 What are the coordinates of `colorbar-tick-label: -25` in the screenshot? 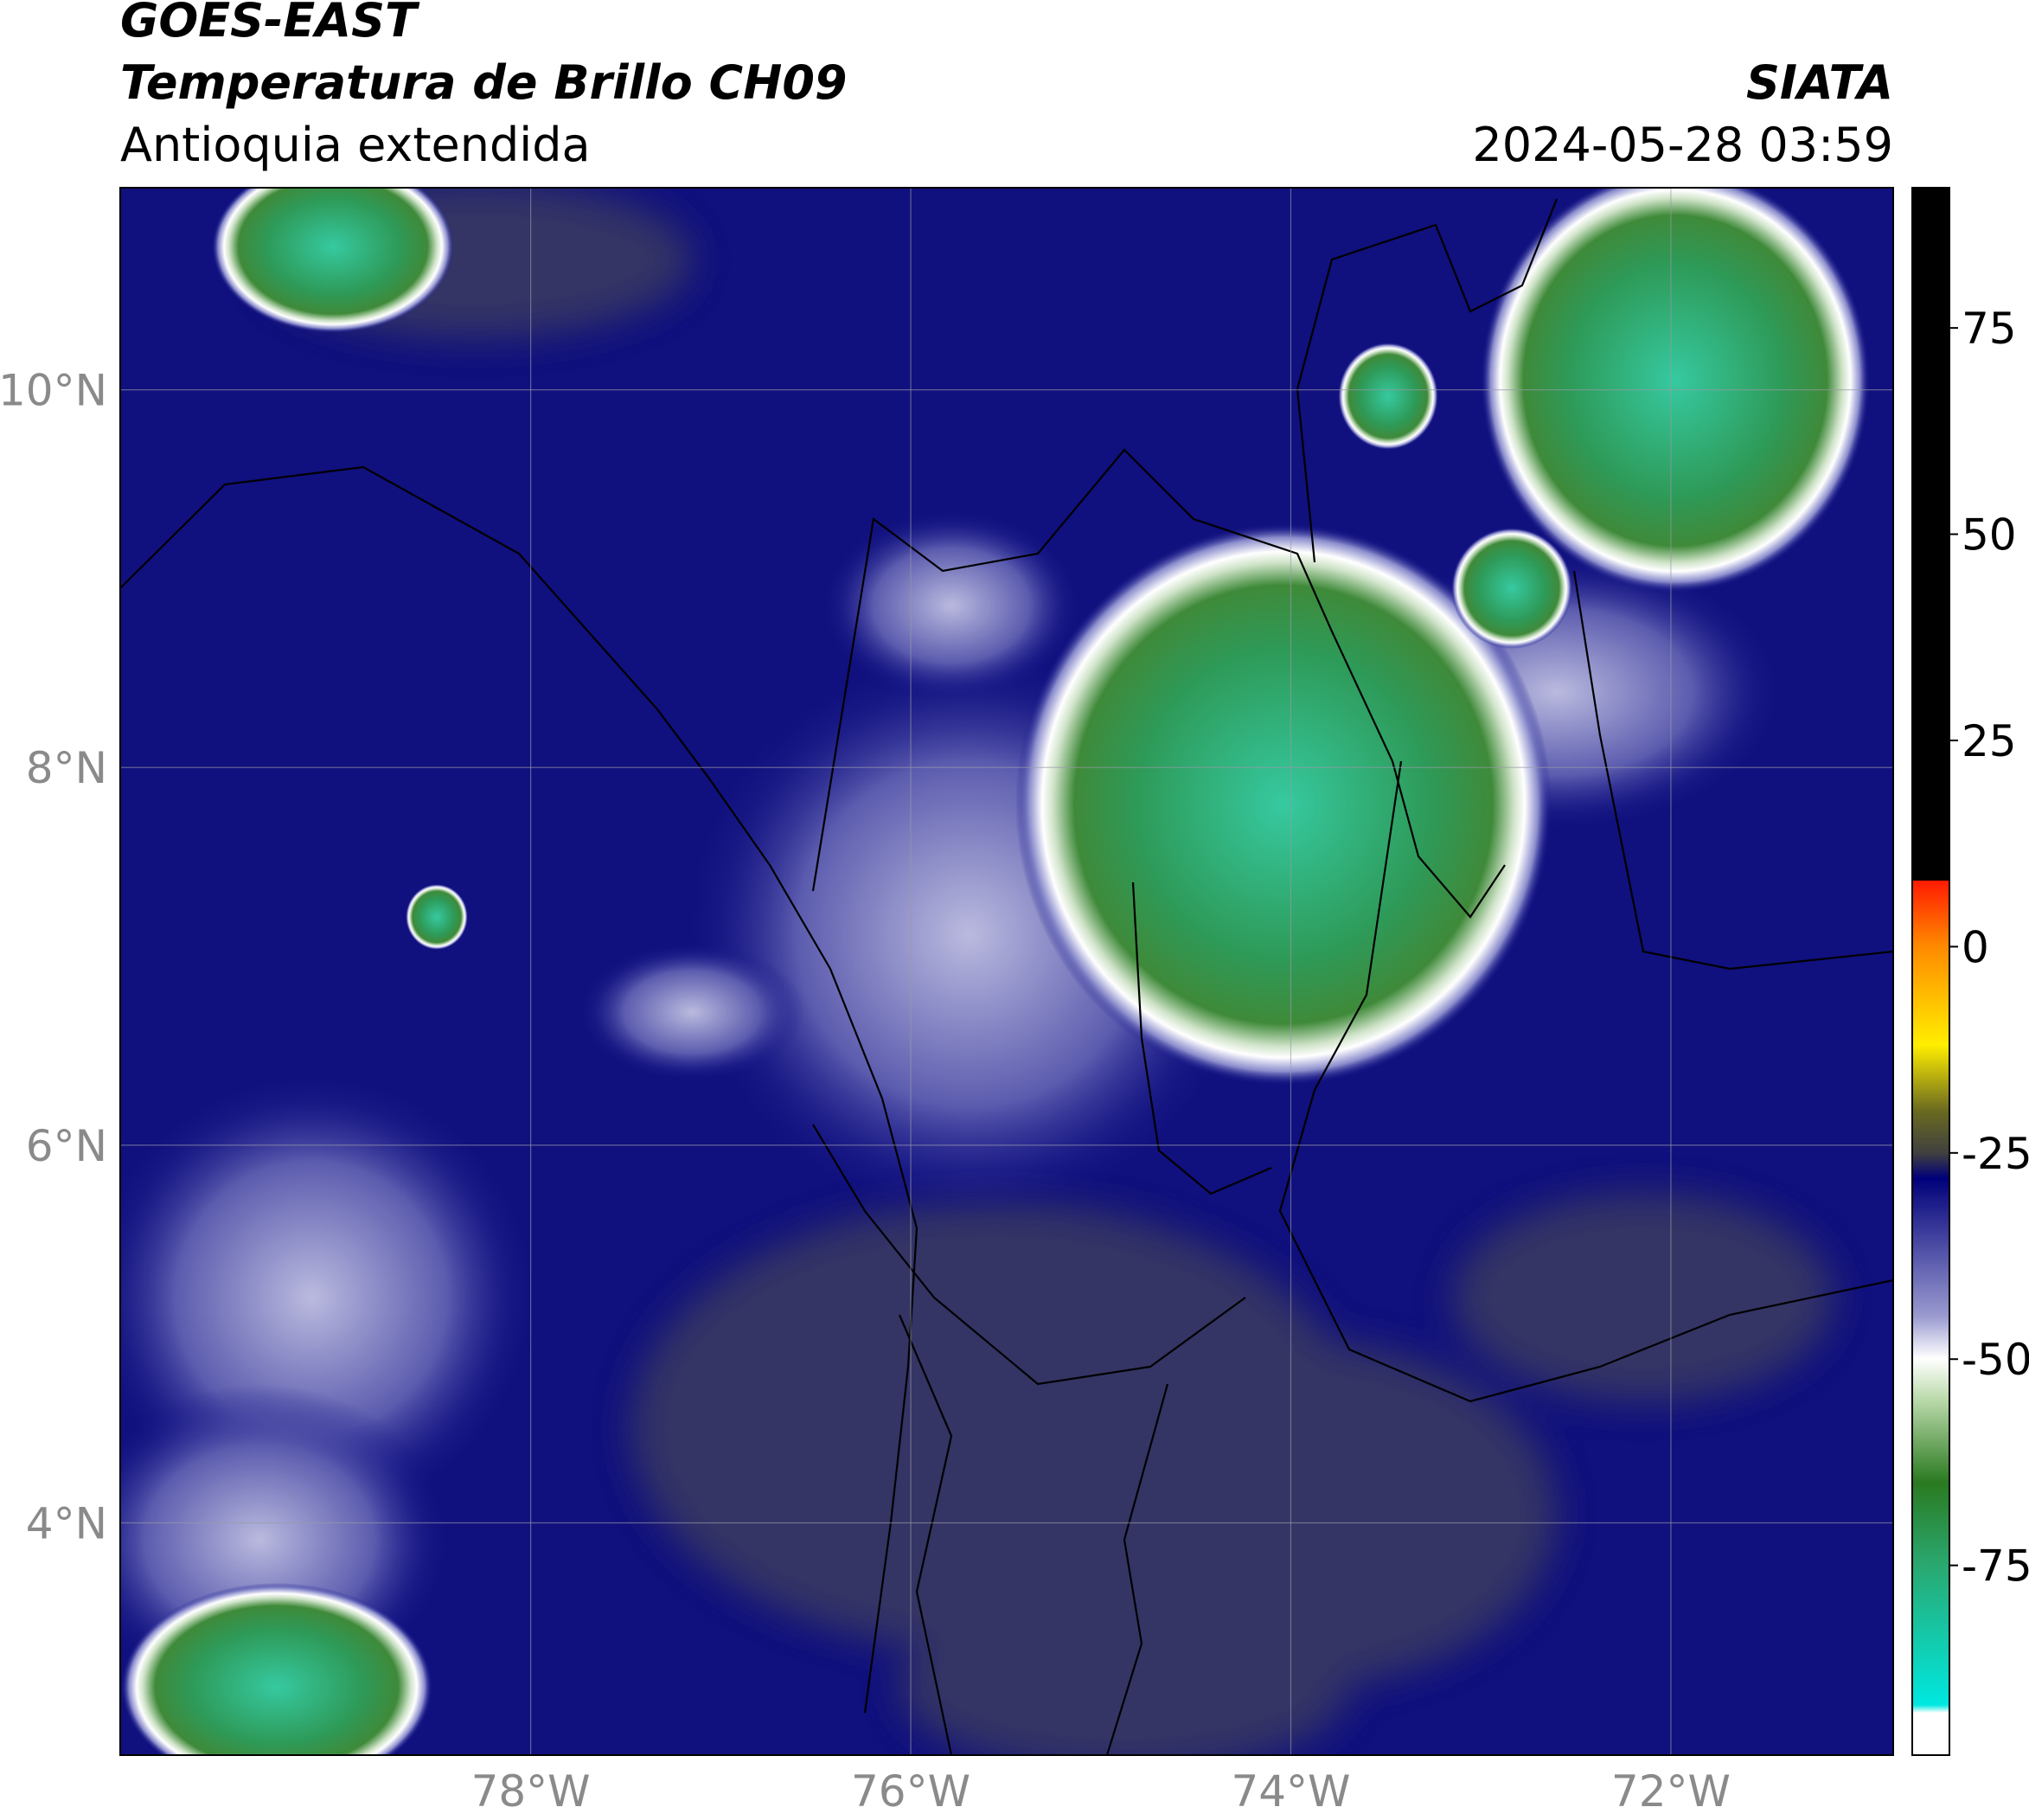 It's located at (1995, 1154).